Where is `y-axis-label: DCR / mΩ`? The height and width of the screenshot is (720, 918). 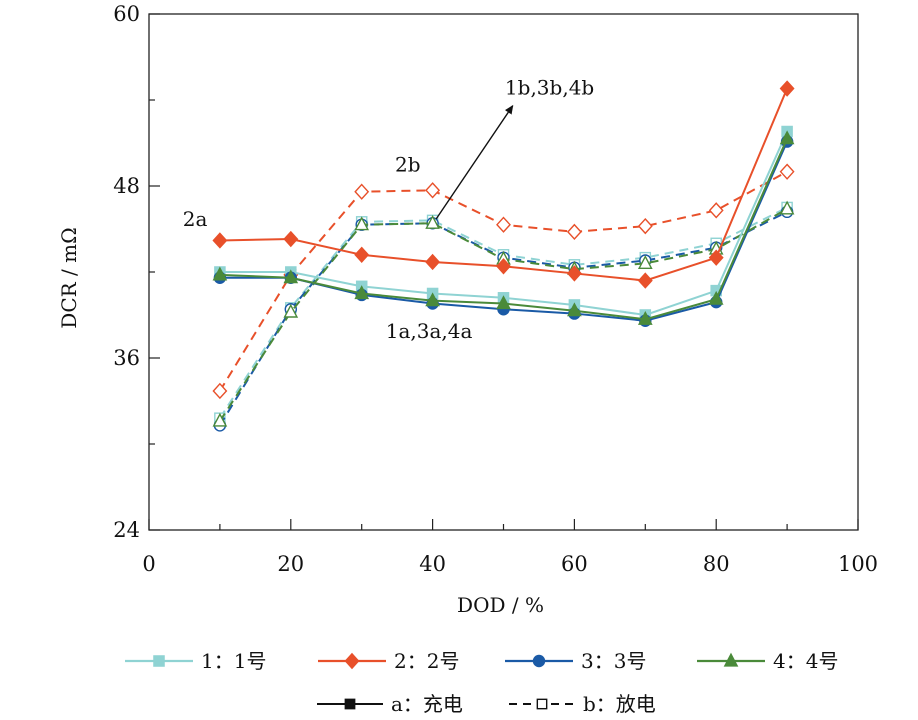 y-axis-label: DCR / mΩ is located at coordinates (69, 277).